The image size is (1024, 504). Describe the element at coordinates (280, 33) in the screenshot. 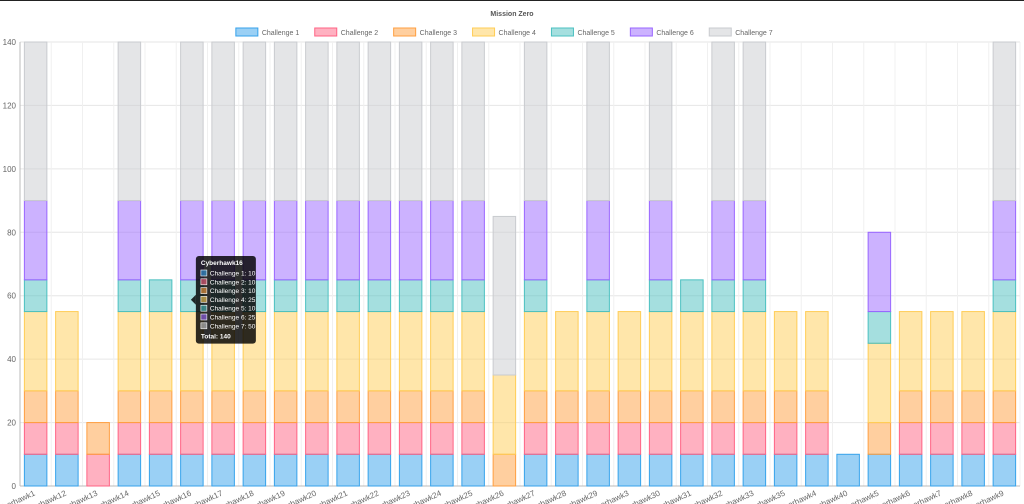

I see `legend-label-challenge-1: Challenge 1` at that location.